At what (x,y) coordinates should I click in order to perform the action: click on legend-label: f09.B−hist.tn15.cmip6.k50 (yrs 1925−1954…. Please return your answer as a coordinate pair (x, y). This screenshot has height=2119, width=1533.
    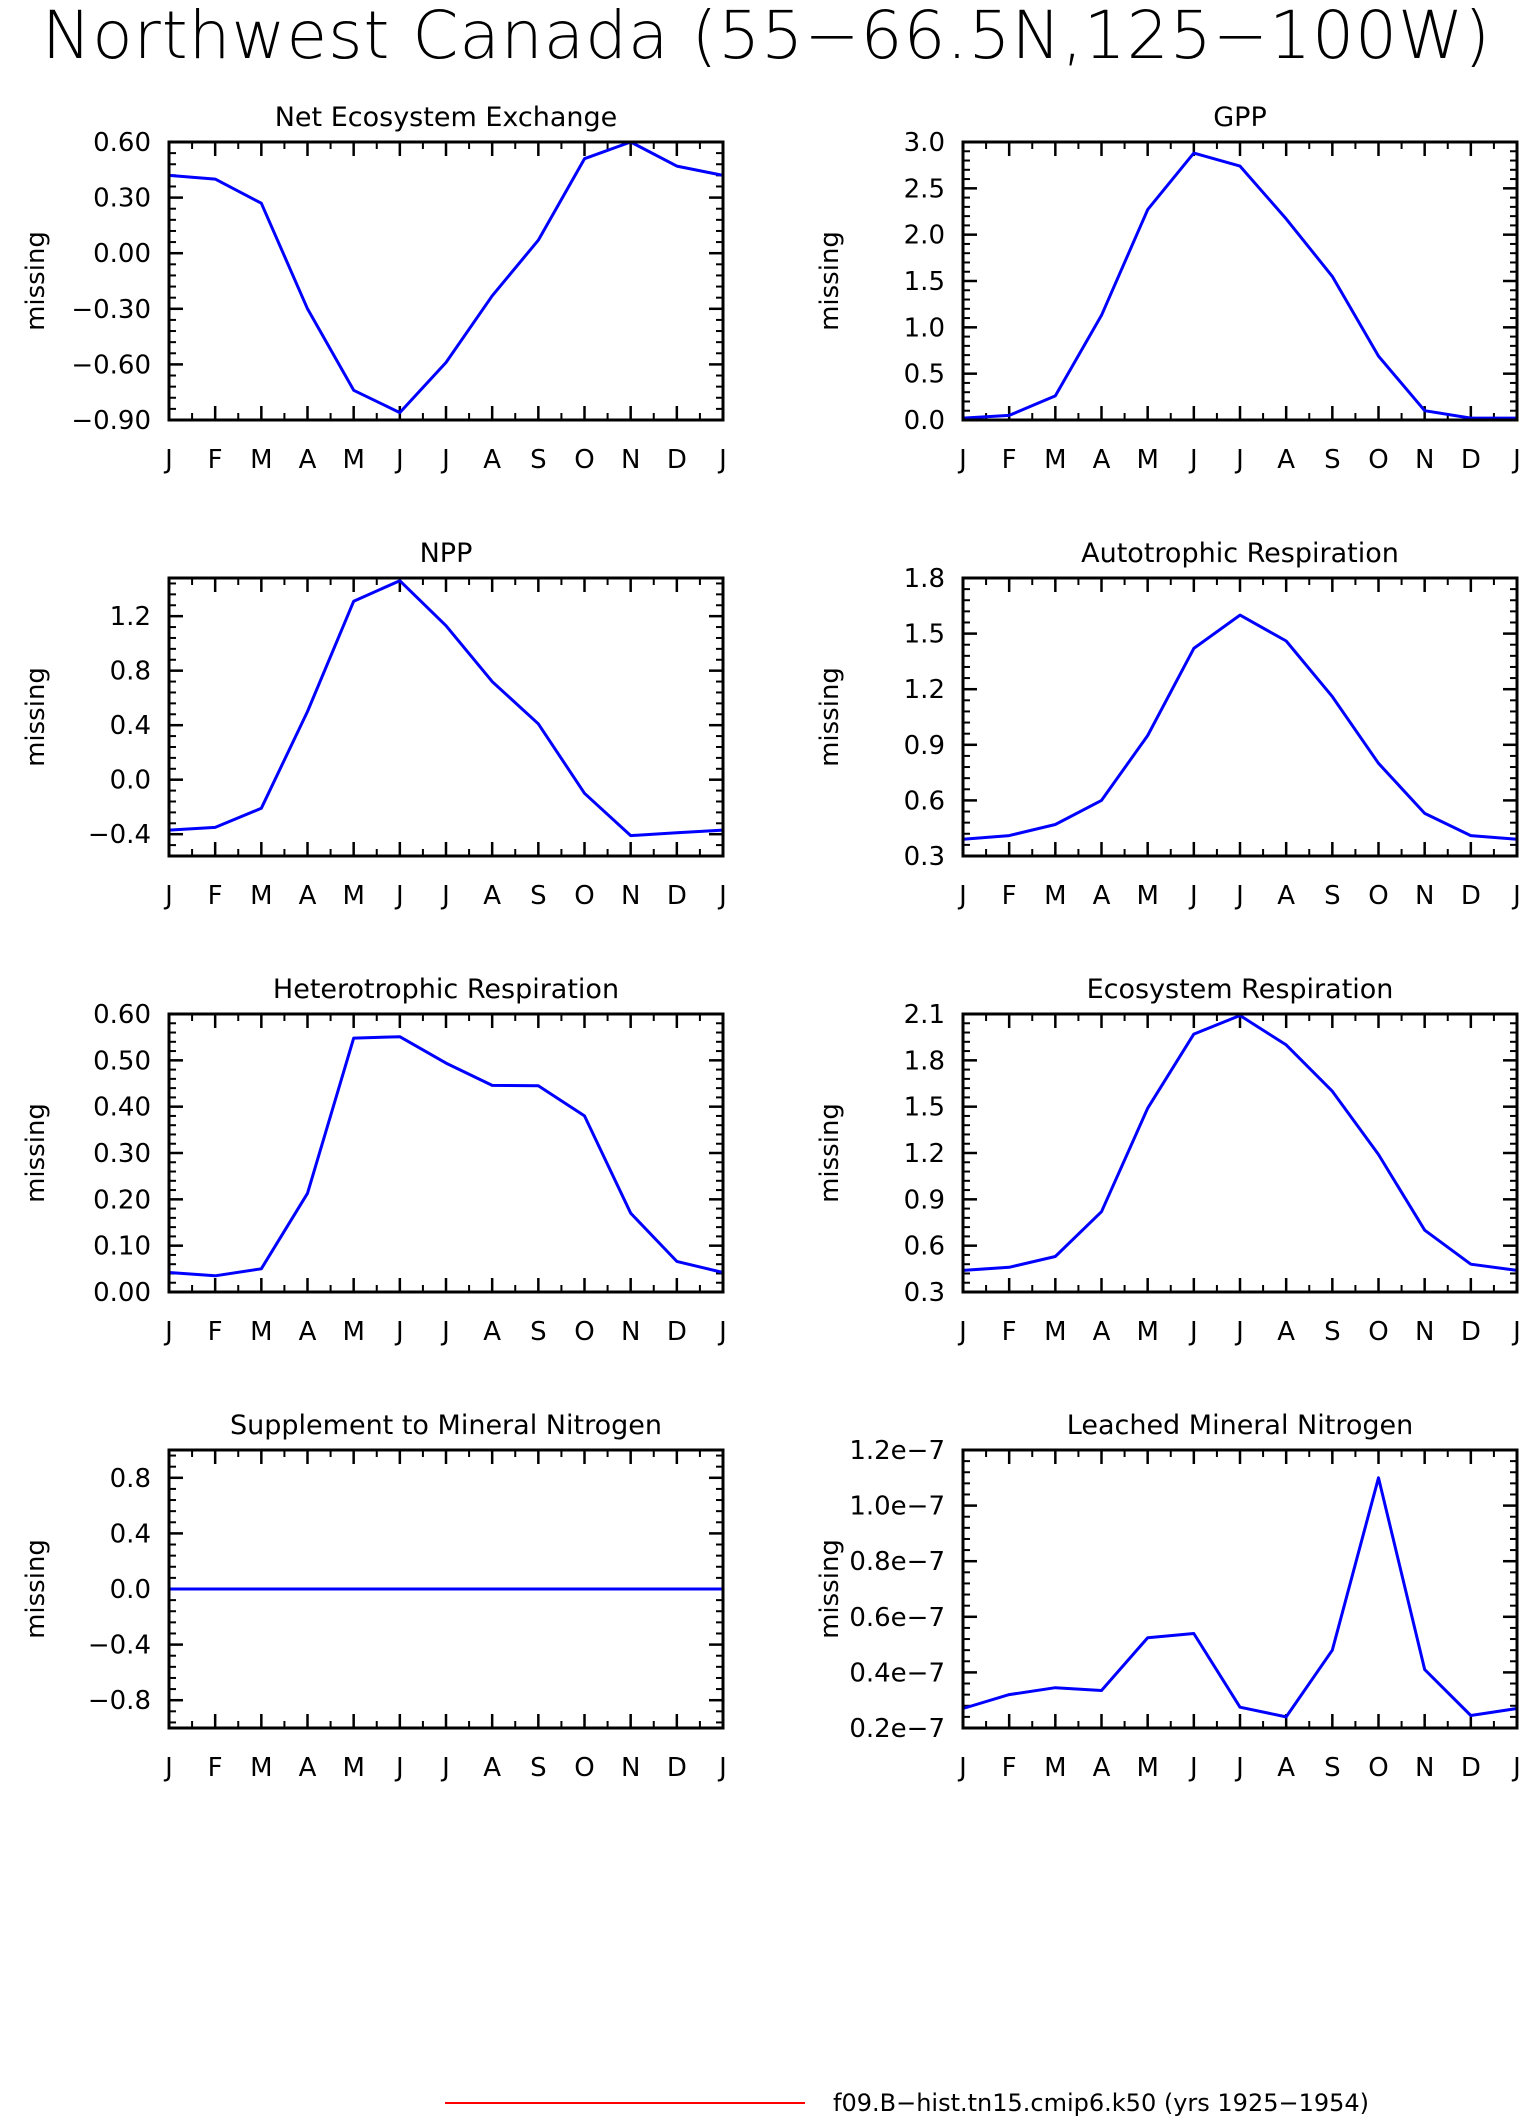
    Looking at the image, I should click on (1101, 2103).